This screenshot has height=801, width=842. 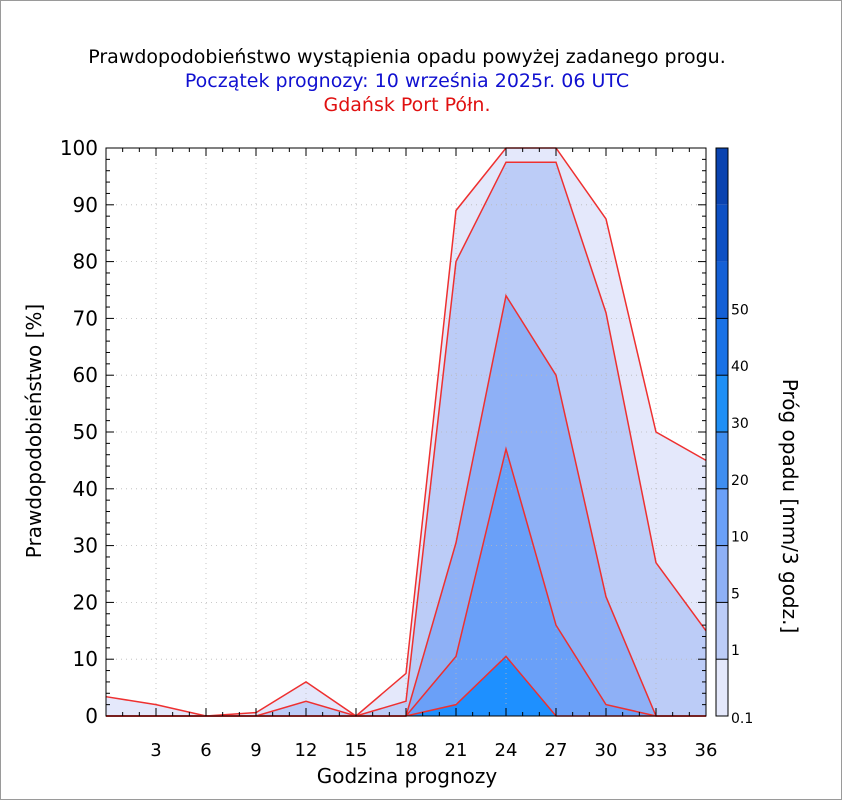 What do you see at coordinates (356, 750) in the screenshot?
I see `x-tick-label: 15` at bounding box center [356, 750].